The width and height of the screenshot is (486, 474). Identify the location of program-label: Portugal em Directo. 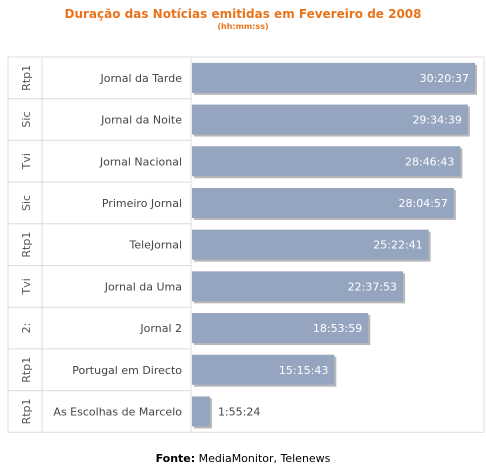
(127, 370).